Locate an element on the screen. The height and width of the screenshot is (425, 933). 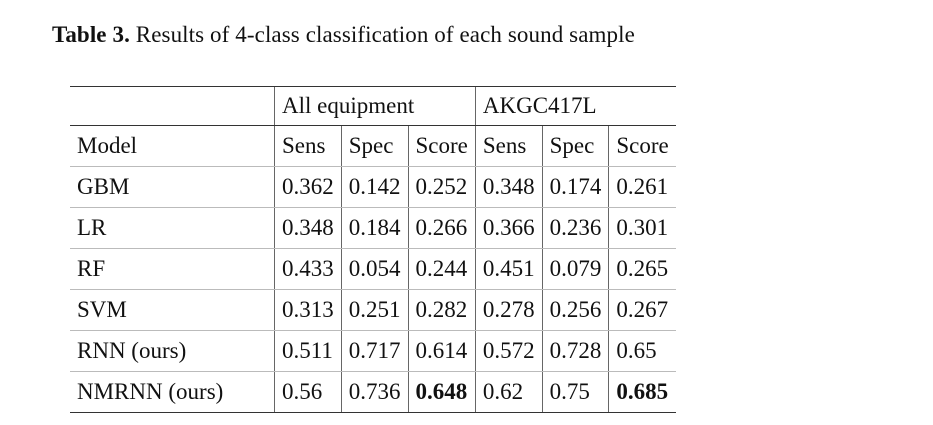
model-name-cell: LR is located at coordinates (172, 228).